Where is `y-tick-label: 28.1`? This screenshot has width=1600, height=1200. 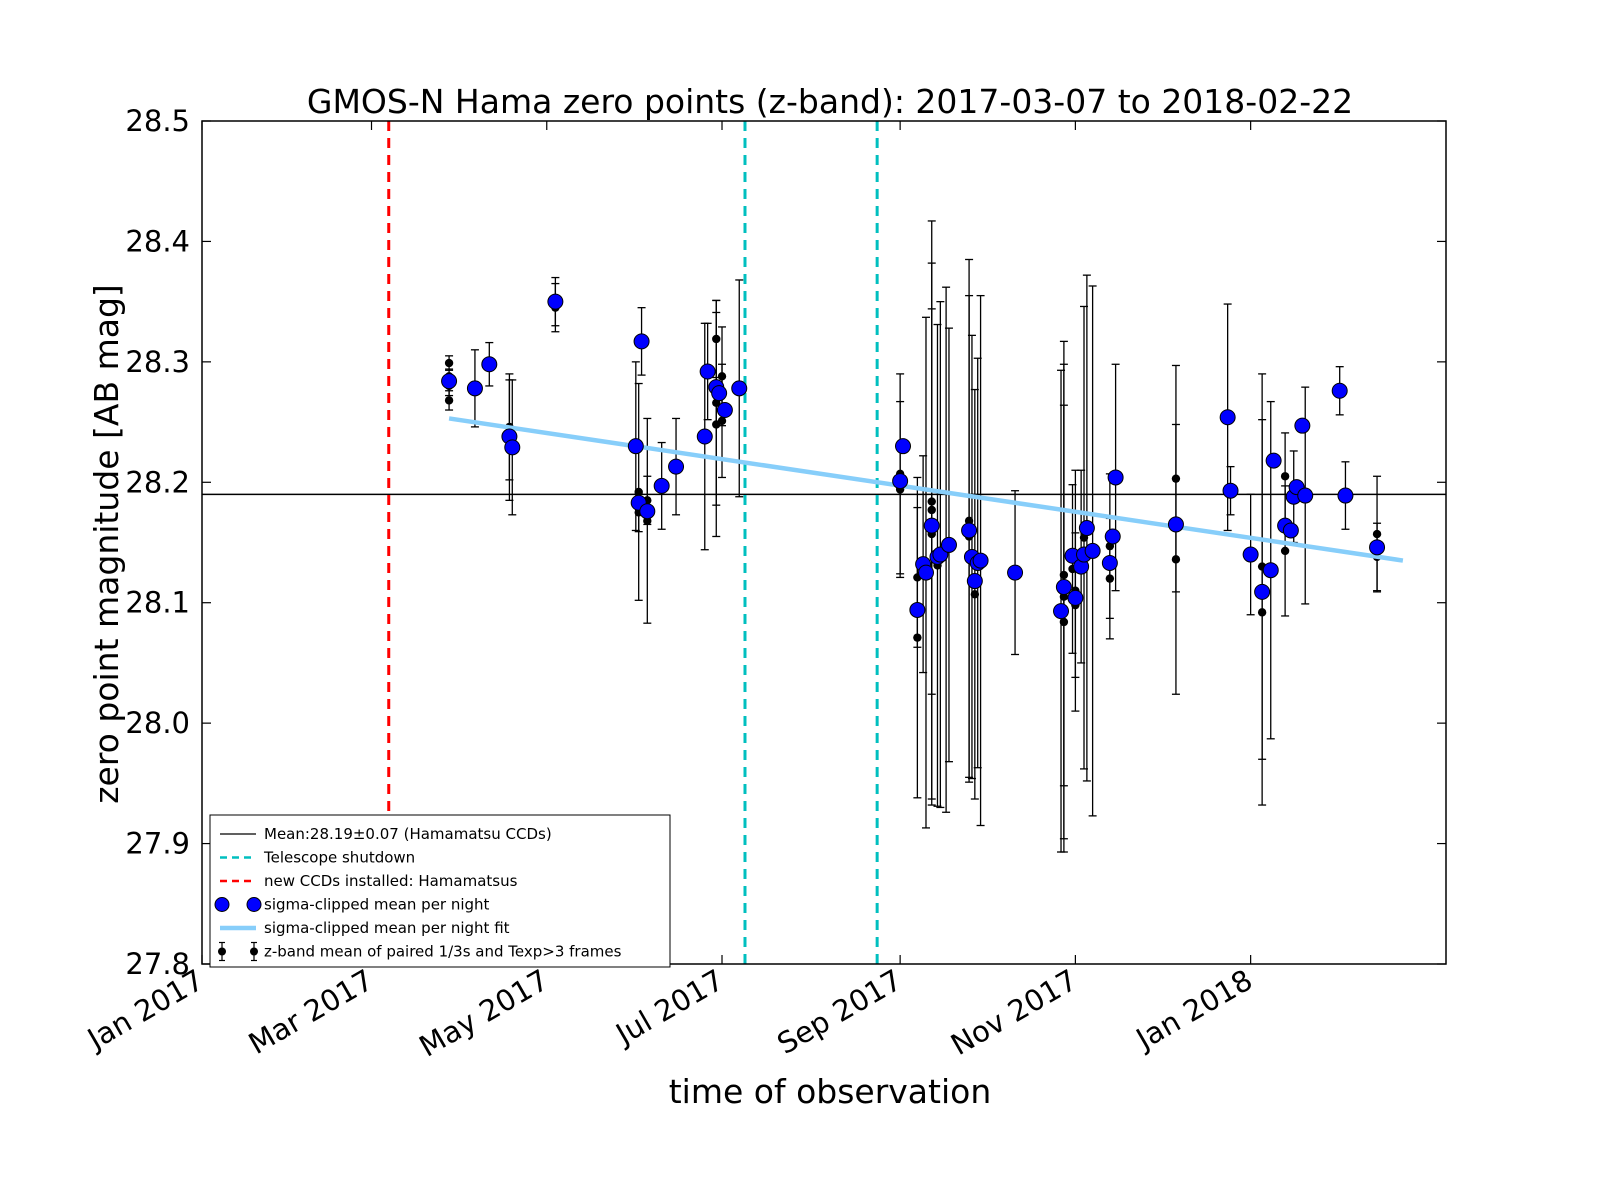 y-tick-label: 28.1 is located at coordinates (157, 603).